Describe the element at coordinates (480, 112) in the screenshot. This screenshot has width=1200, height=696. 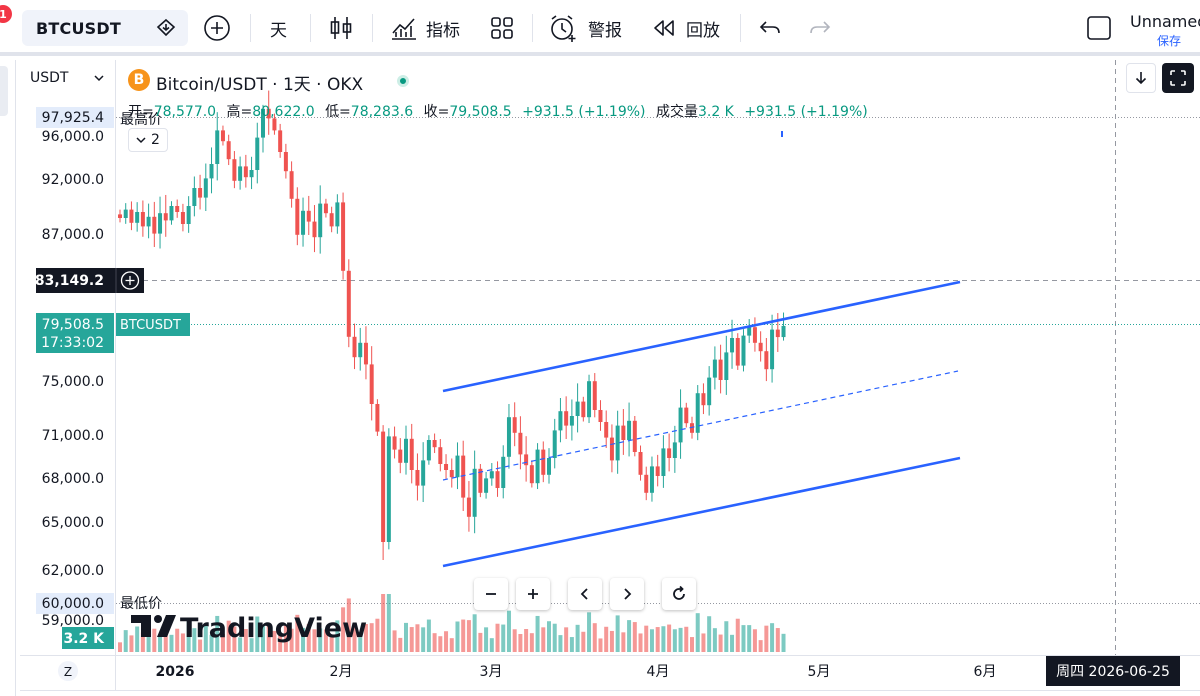
I see `close-value: 79,508.5` at that location.